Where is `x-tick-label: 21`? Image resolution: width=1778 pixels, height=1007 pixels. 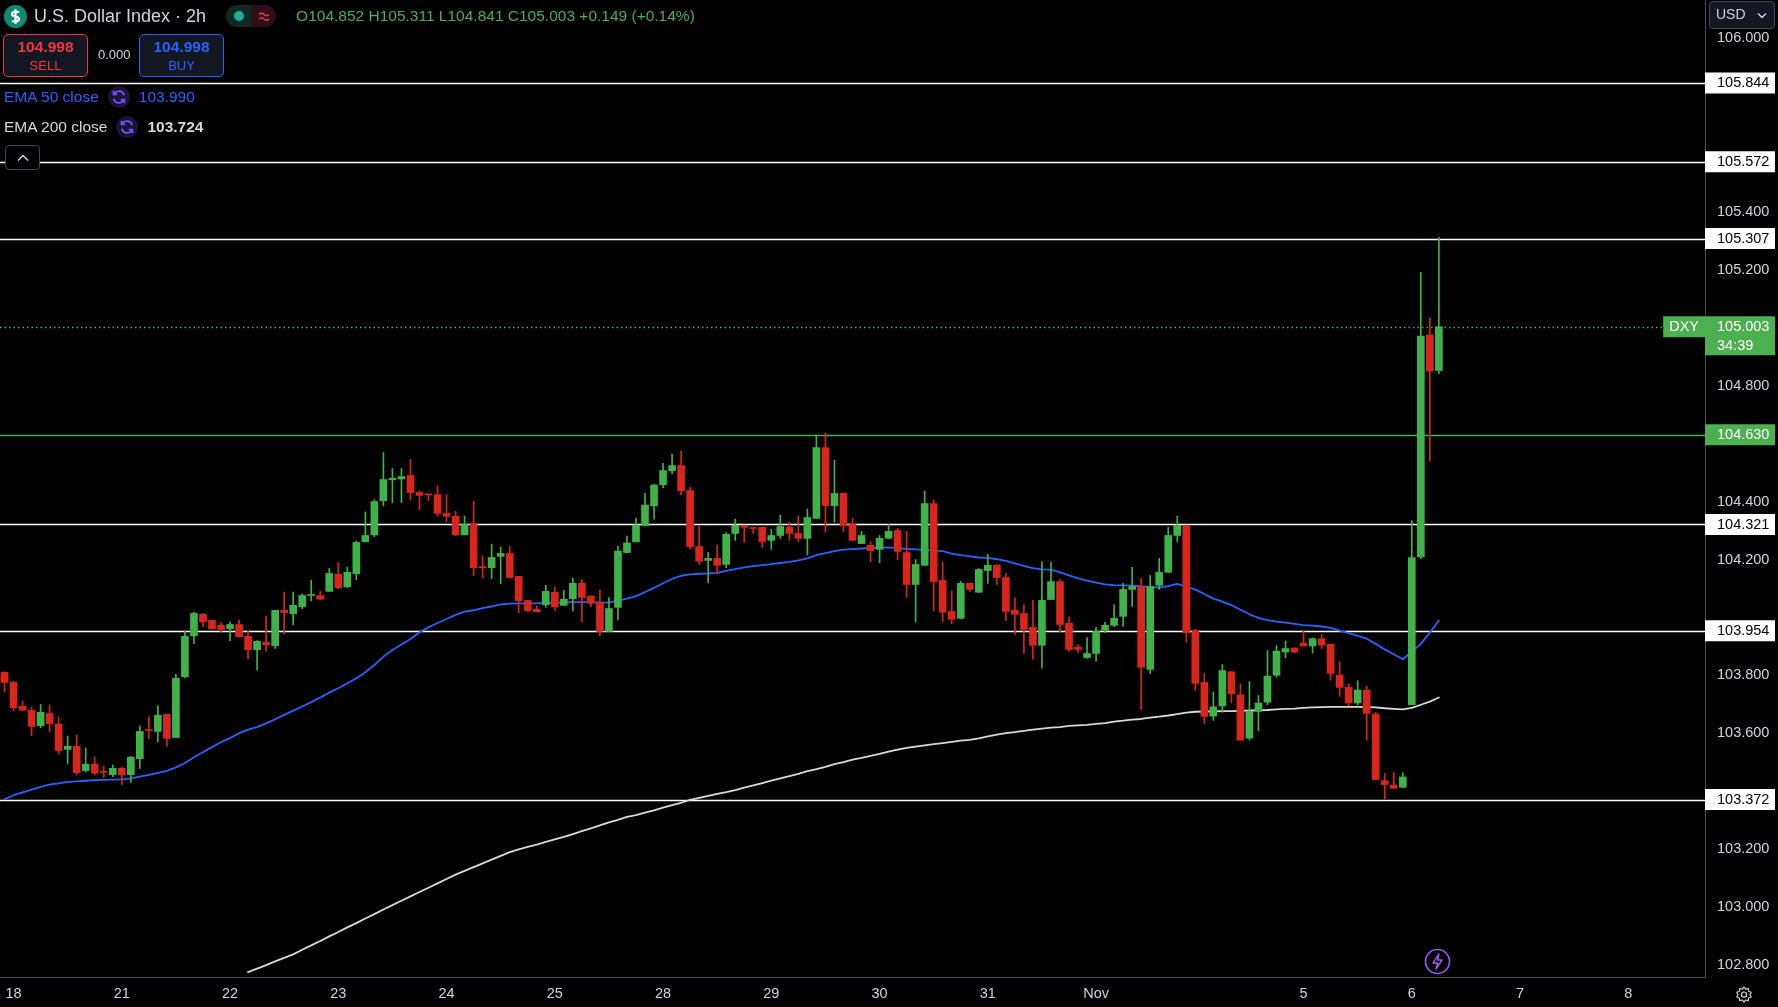
x-tick-label: 21 is located at coordinates (121, 992).